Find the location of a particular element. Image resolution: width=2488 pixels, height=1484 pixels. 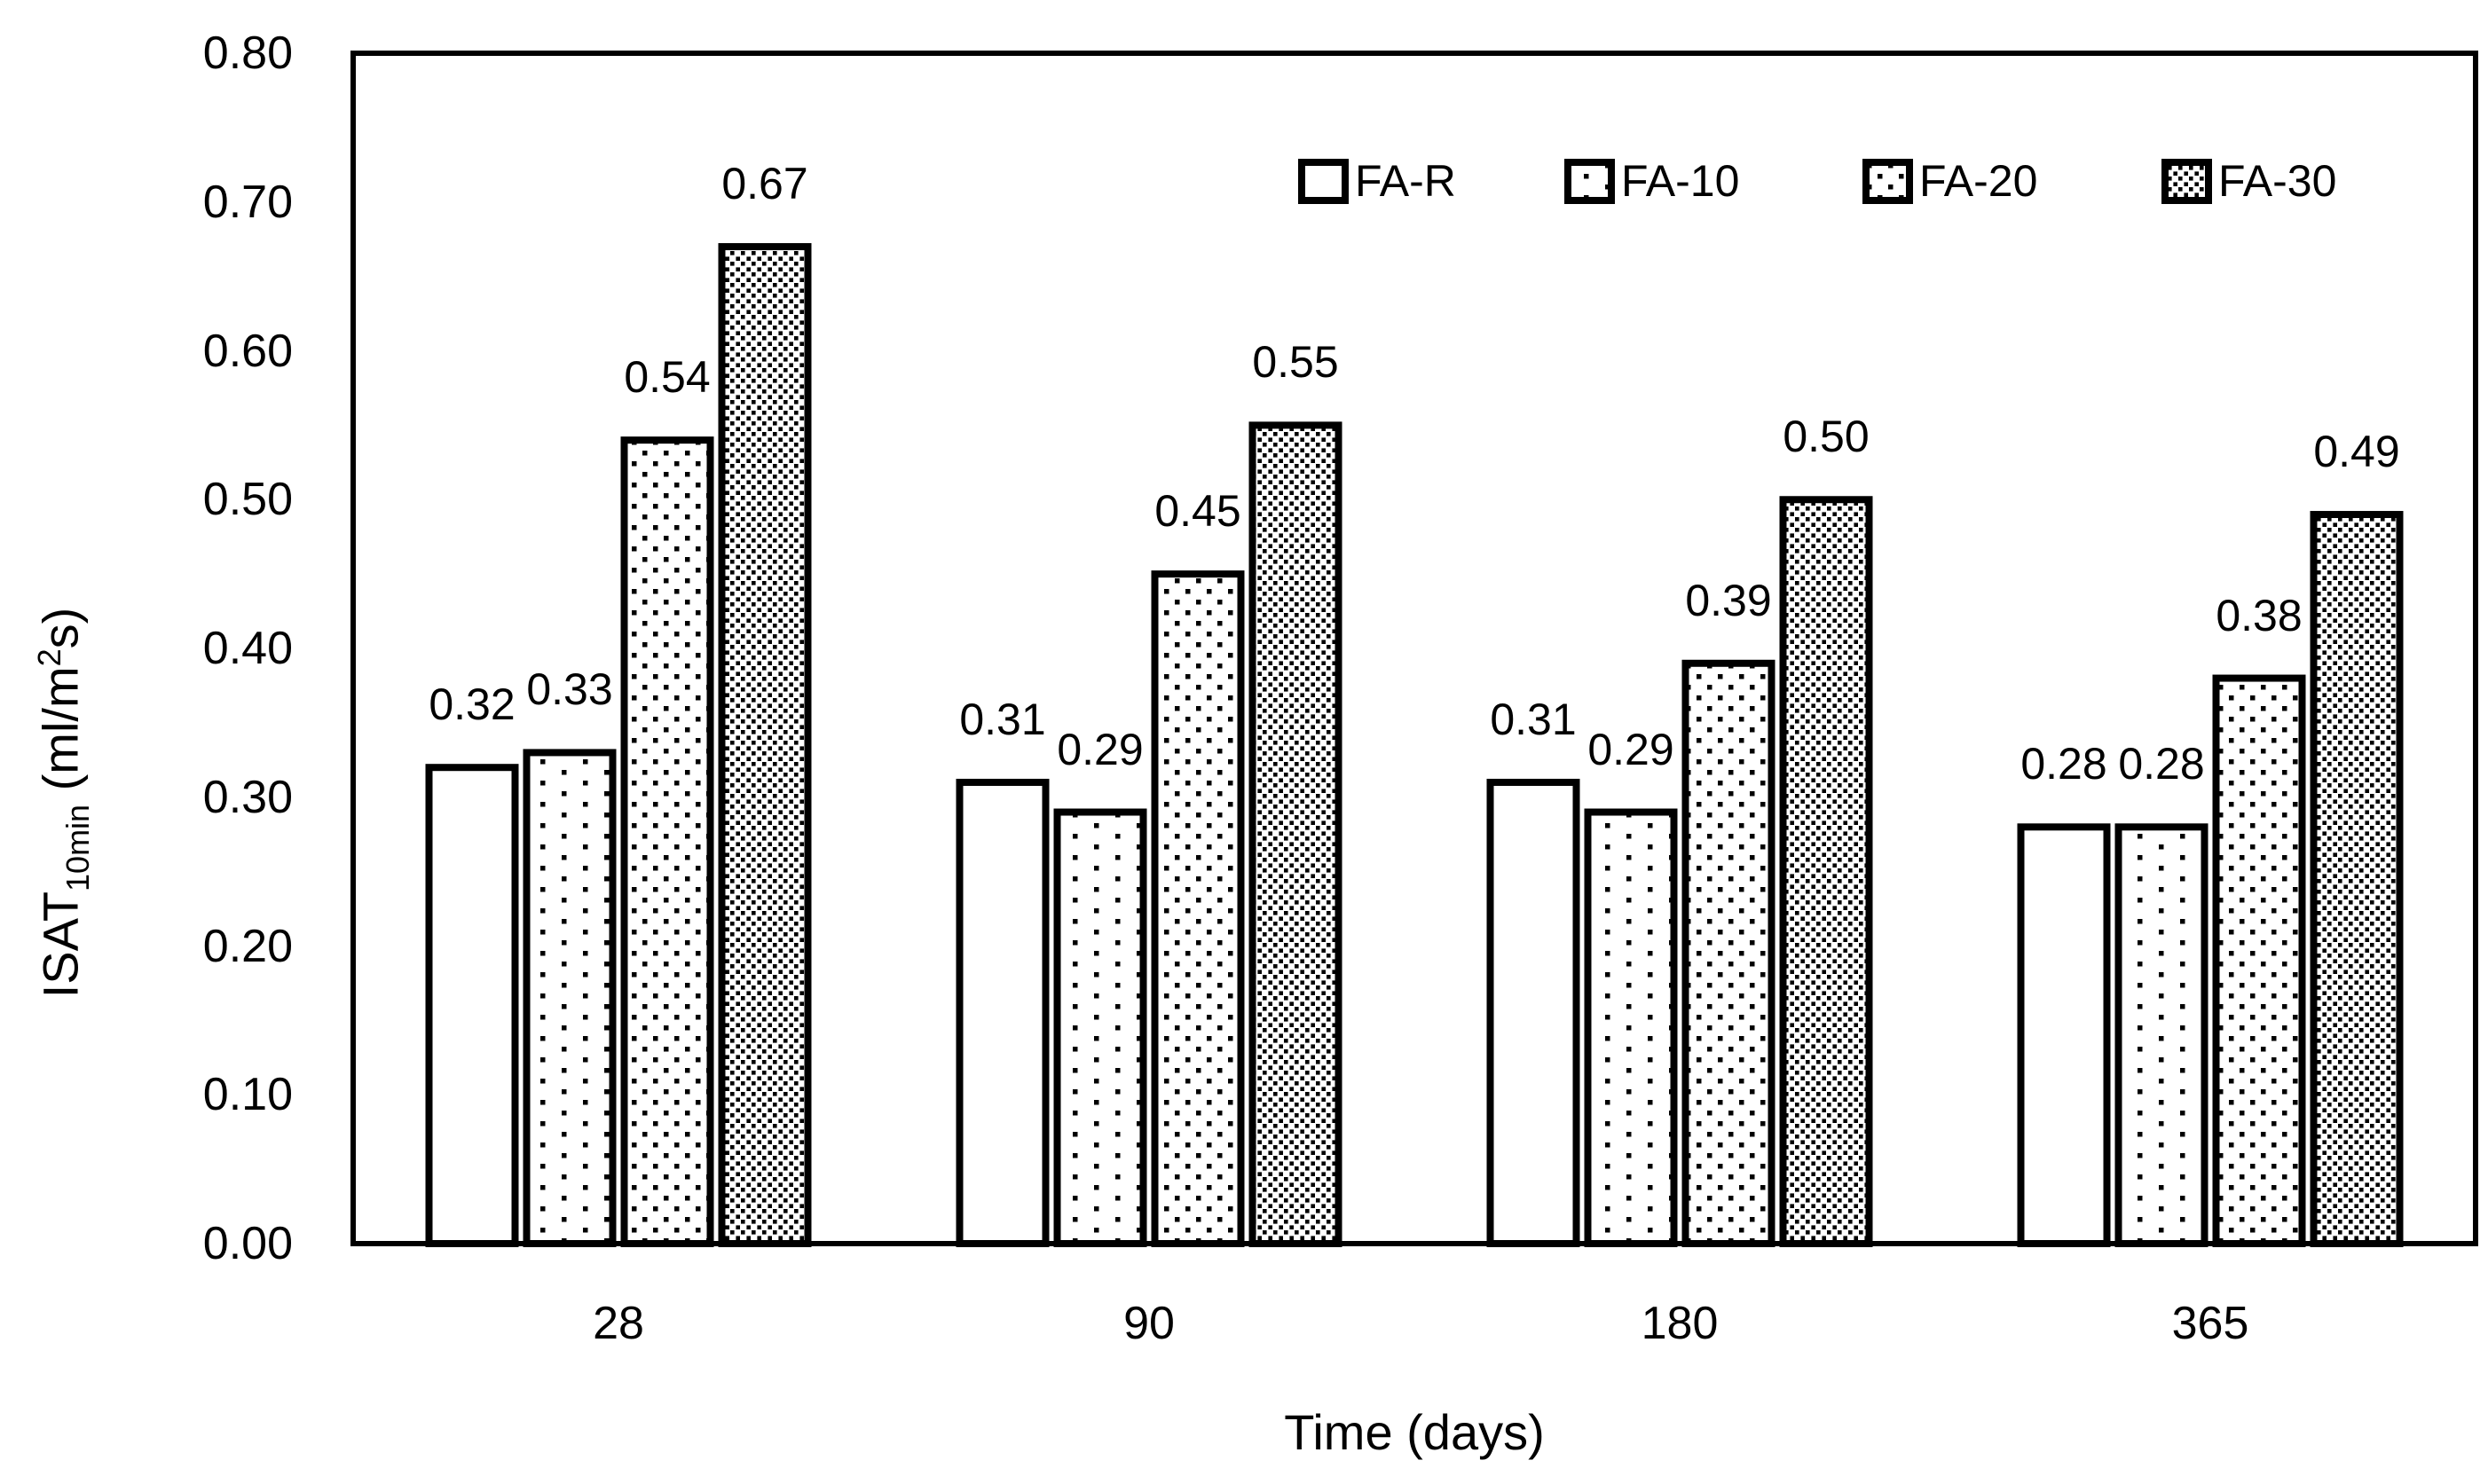

y-tick-label: 0.20 is located at coordinates (247, 946).